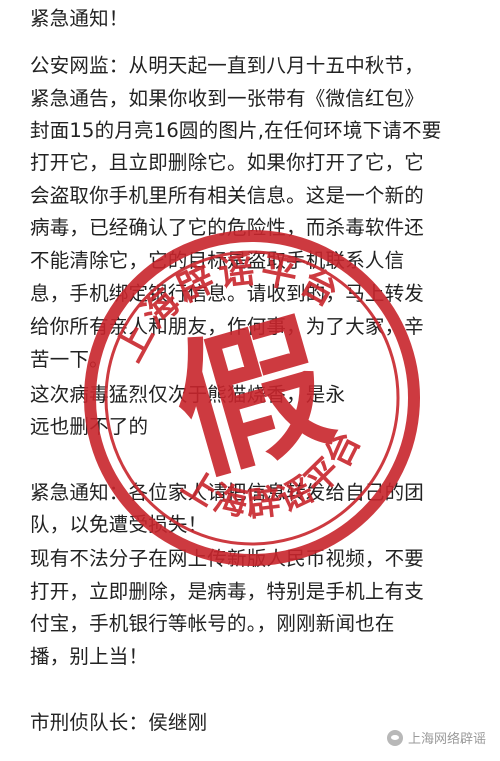 The height and width of the screenshot is (761, 500). I want to click on watermark: 上海网络辟谣, so click(436, 737).